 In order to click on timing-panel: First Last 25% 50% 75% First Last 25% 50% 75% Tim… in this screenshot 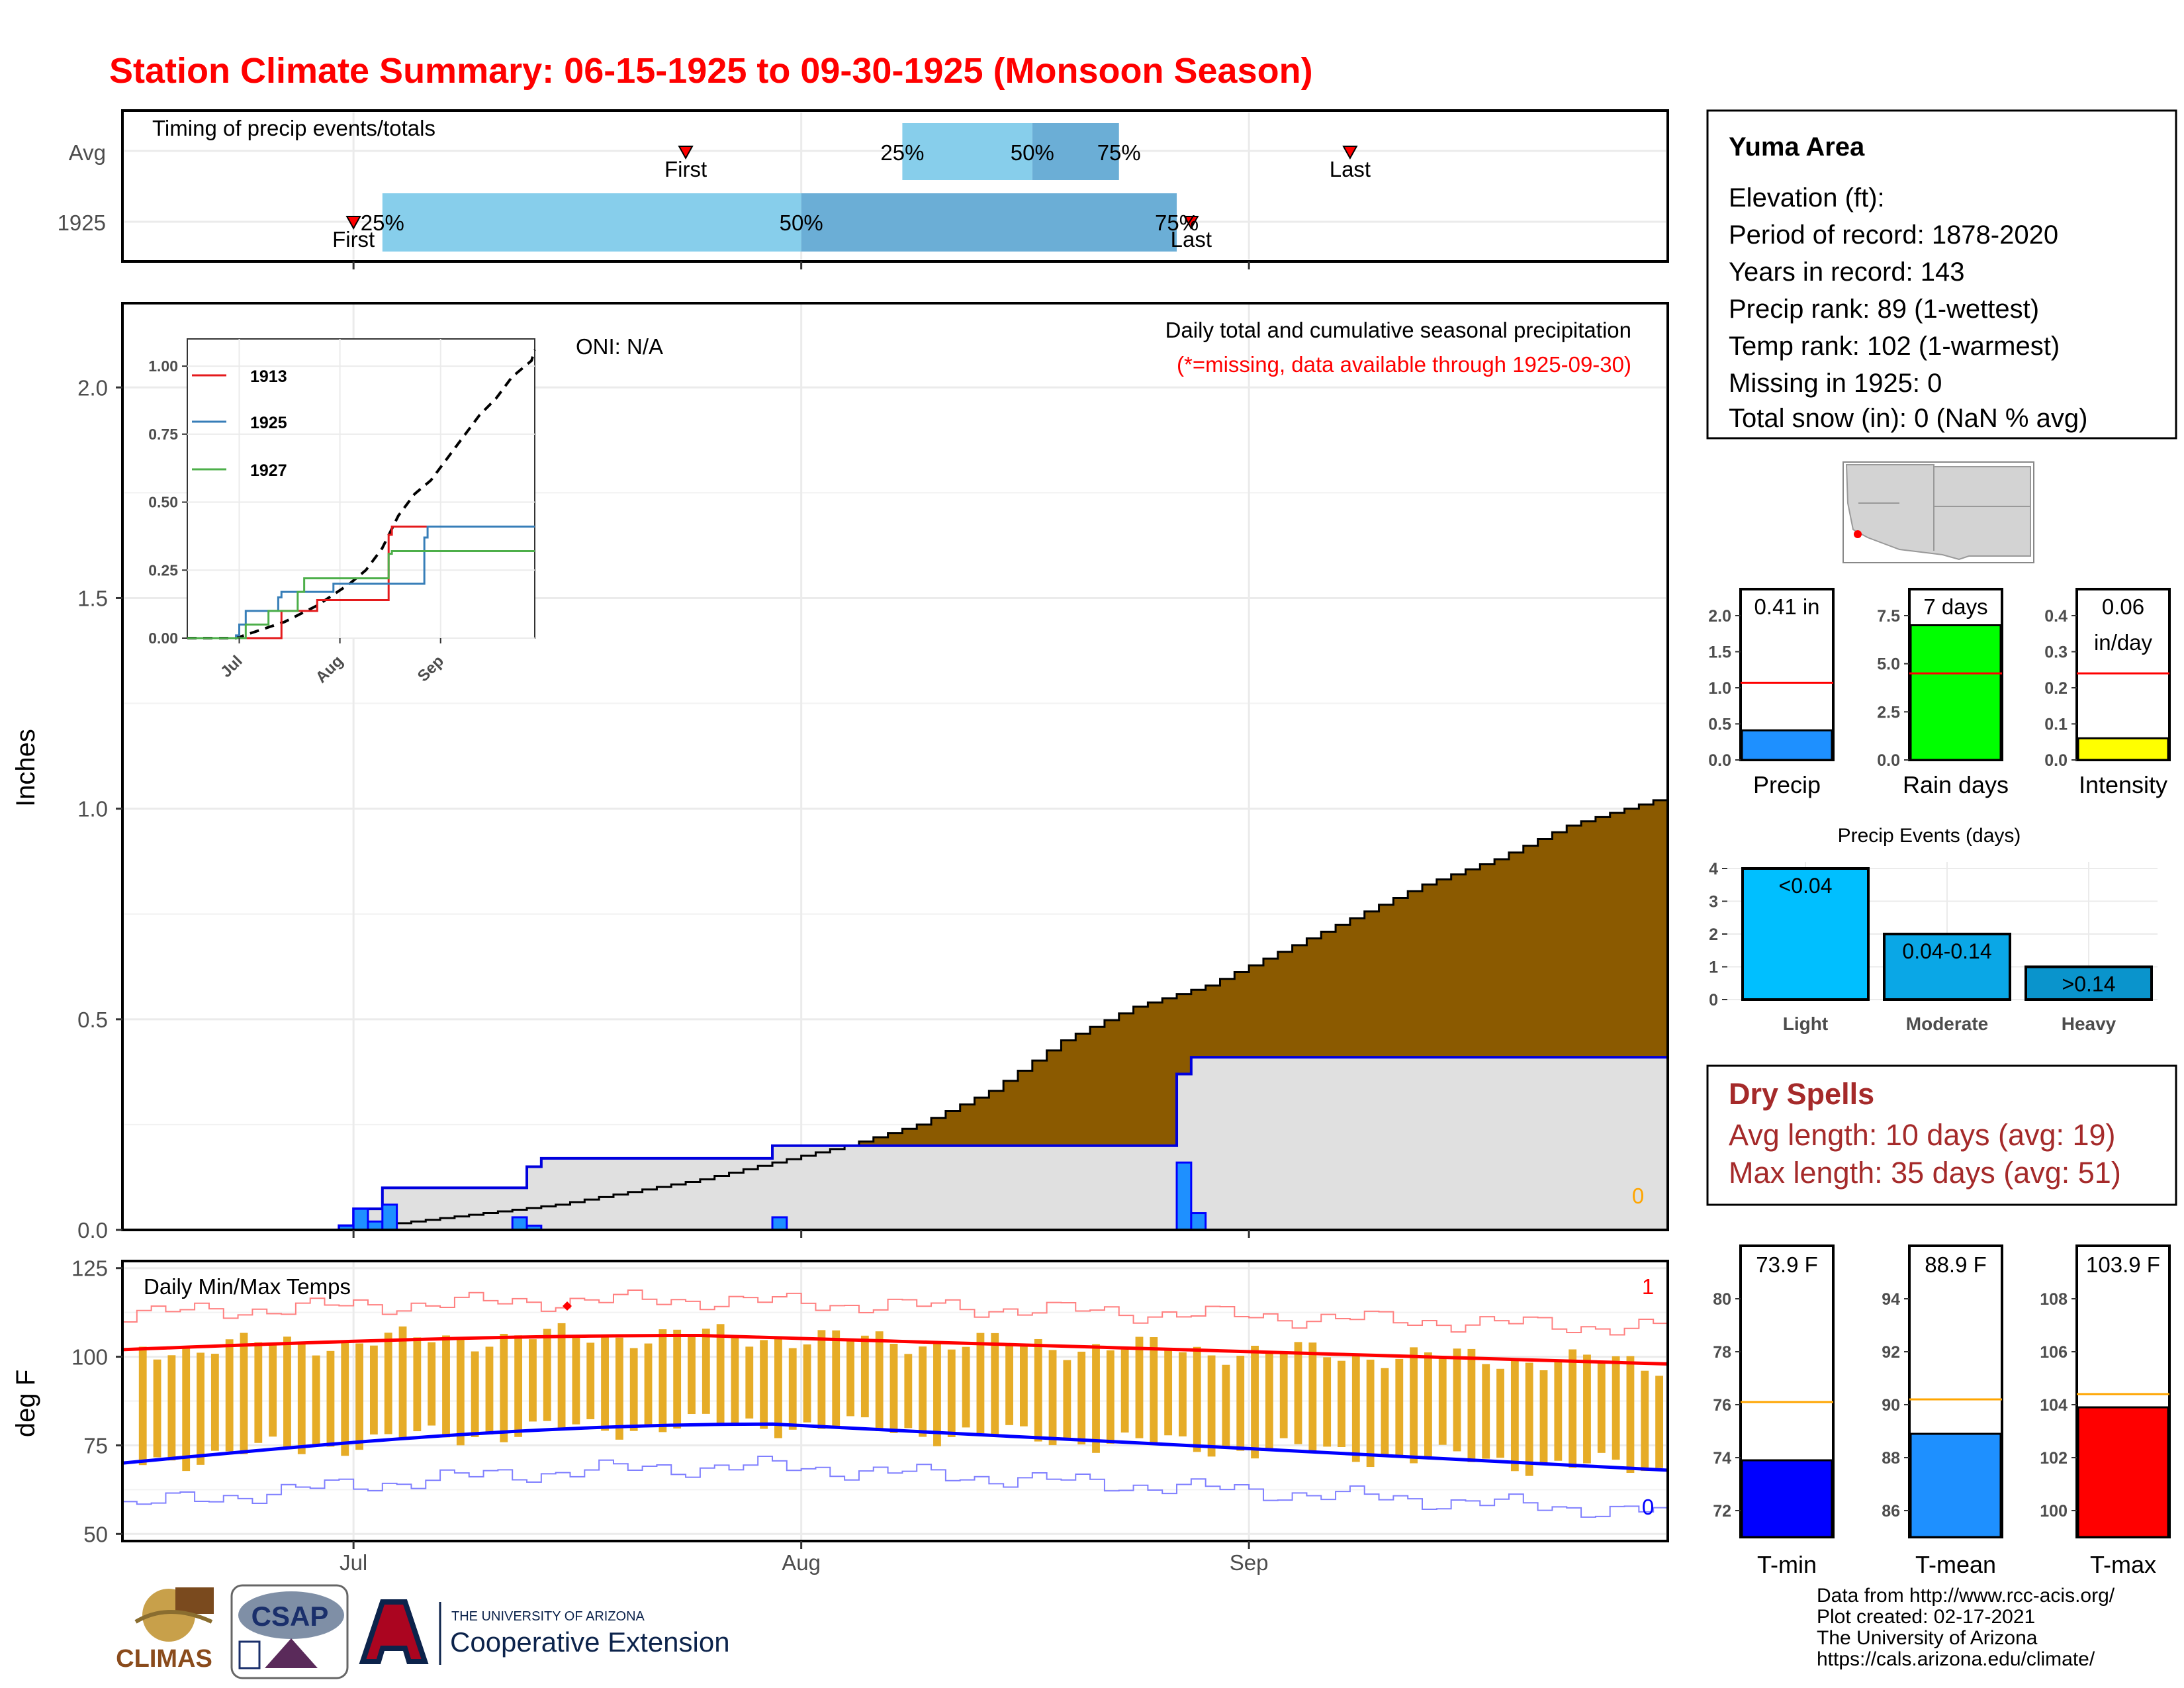, I will do `click(863, 189)`.